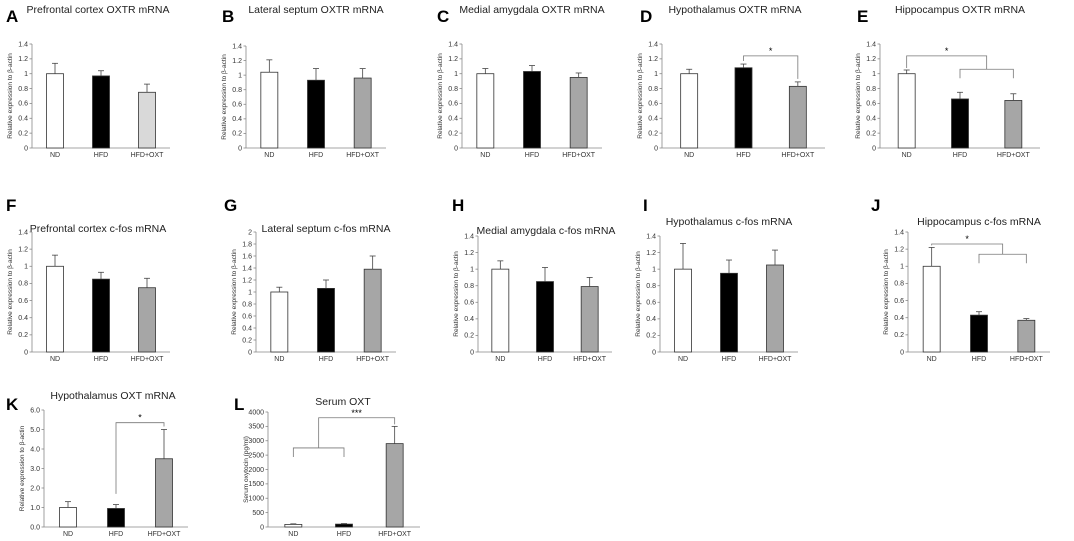 Image resolution: width=1074 pixels, height=541 pixels. Describe the element at coordinates (247, 244) in the screenshot. I see `y-tick-label: 1.8` at that location.